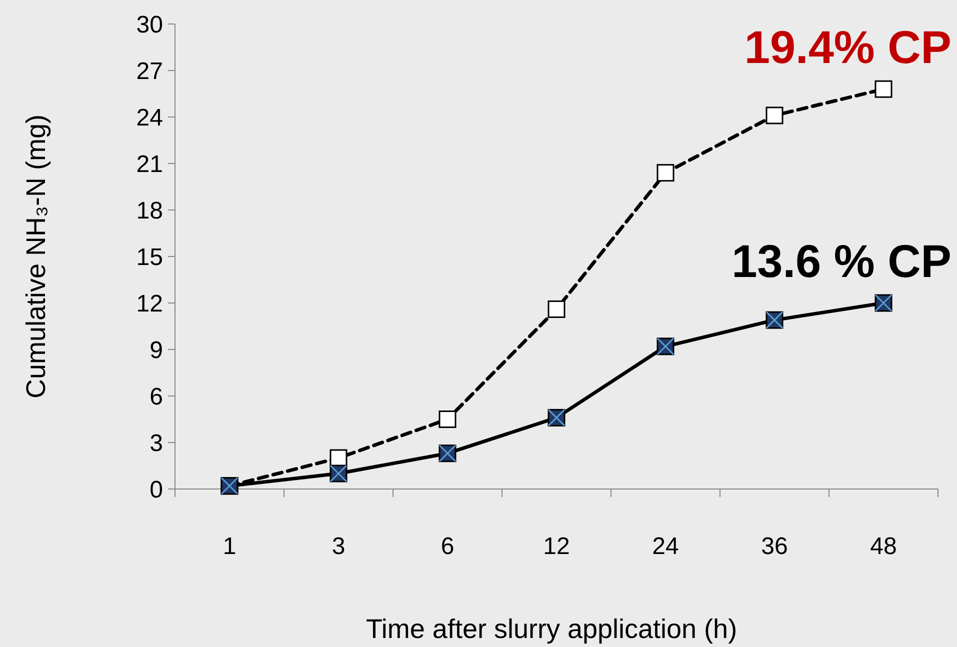  Describe the element at coordinates (665, 546) in the screenshot. I see `x-tick-label: 24` at that location.